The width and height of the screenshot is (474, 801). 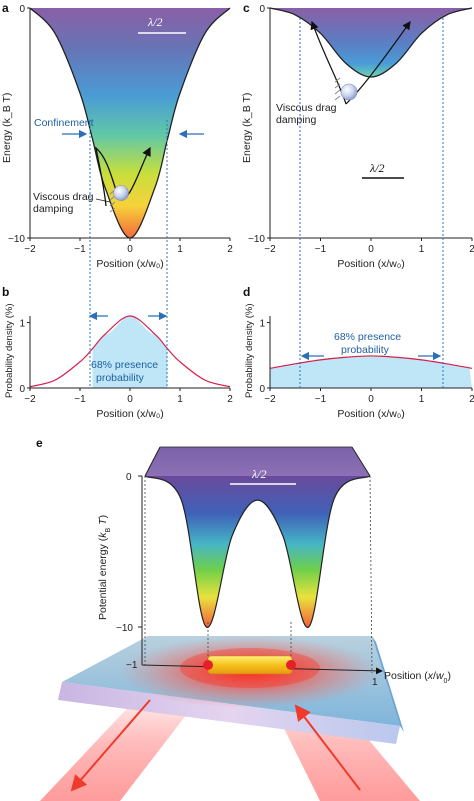 I want to click on presence-label-d-1: 68% presence, so click(x=367, y=337).